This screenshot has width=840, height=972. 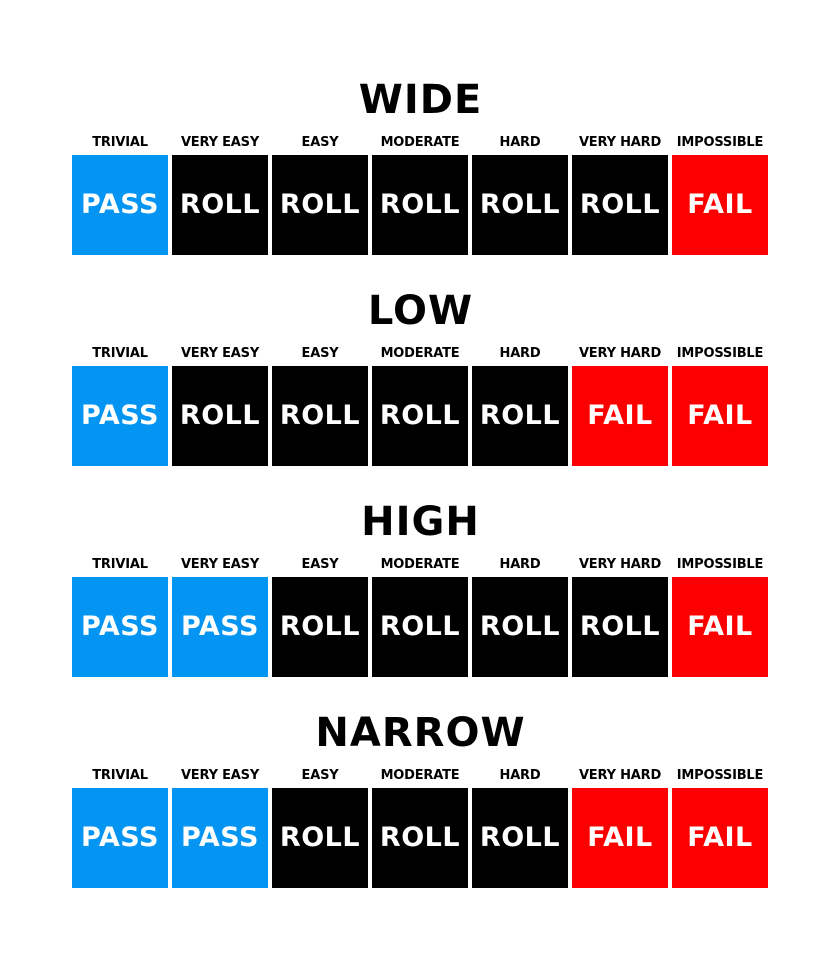 What do you see at coordinates (420, 100) in the screenshot?
I see `section-title: WIDE` at bounding box center [420, 100].